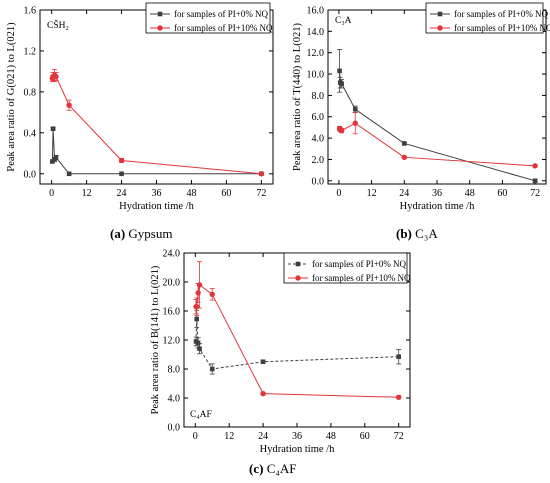 This screenshot has height=483, width=550. What do you see at coordinates (157, 193) in the screenshot?
I see `x-tick-label: 36` at bounding box center [157, 193].